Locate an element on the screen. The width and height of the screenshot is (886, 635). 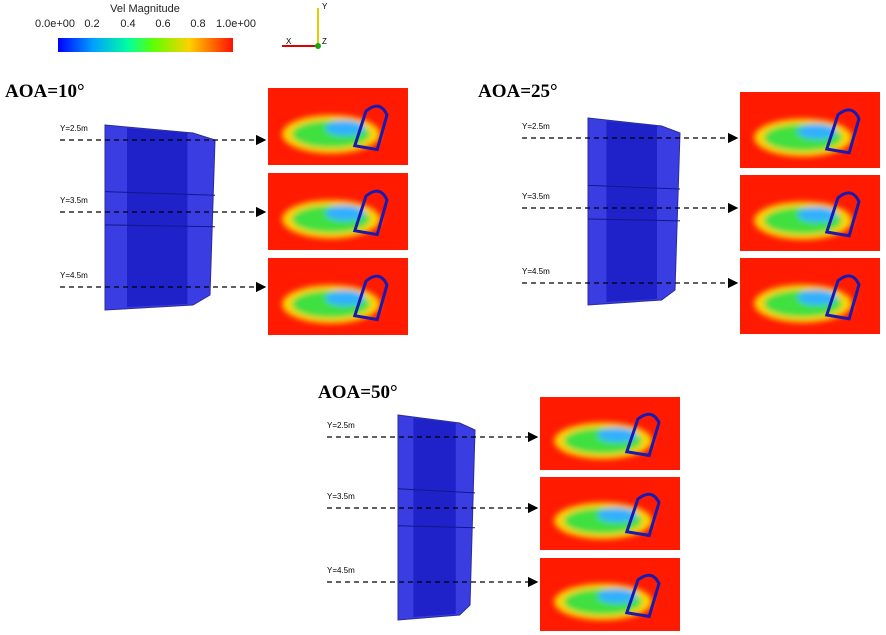
colorbar-tick-label: 0.6 is located at coordinates (162, 24).